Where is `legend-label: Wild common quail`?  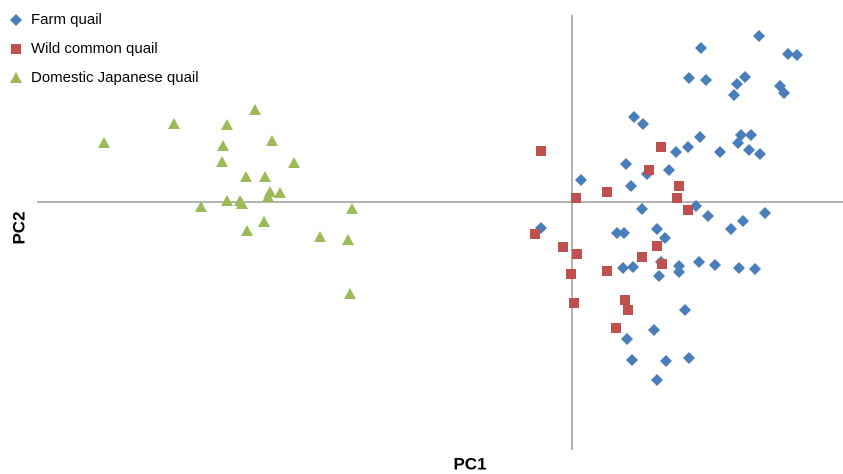 legend-label: Wild common quail is located at coordinates (94, 48).